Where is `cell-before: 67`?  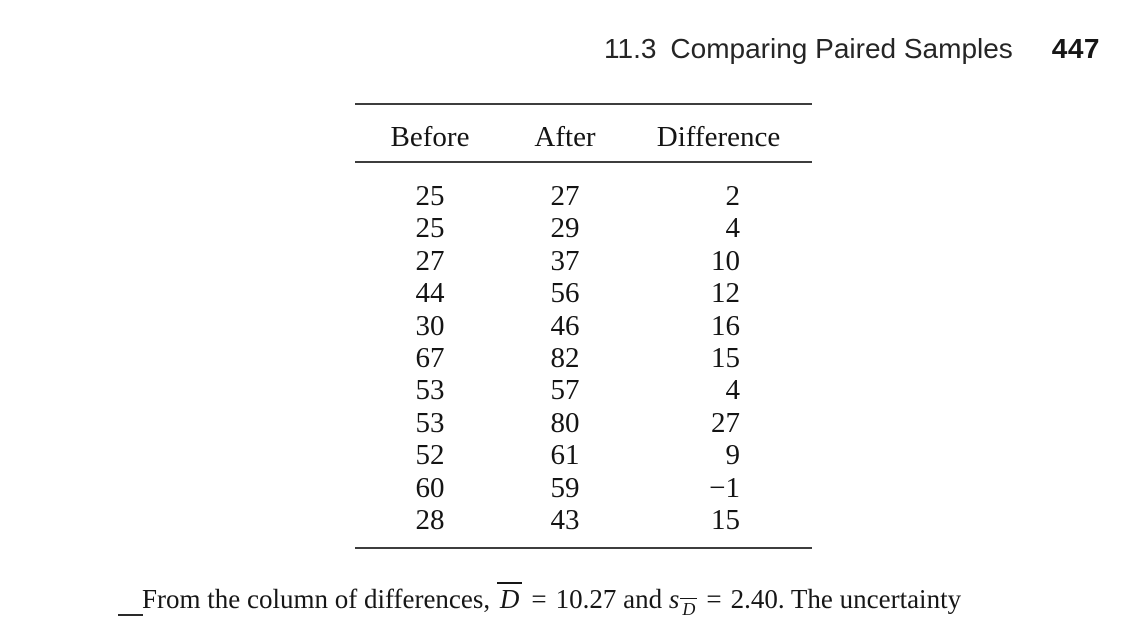 cell-before: 67 is located at coordinates (430, 357).